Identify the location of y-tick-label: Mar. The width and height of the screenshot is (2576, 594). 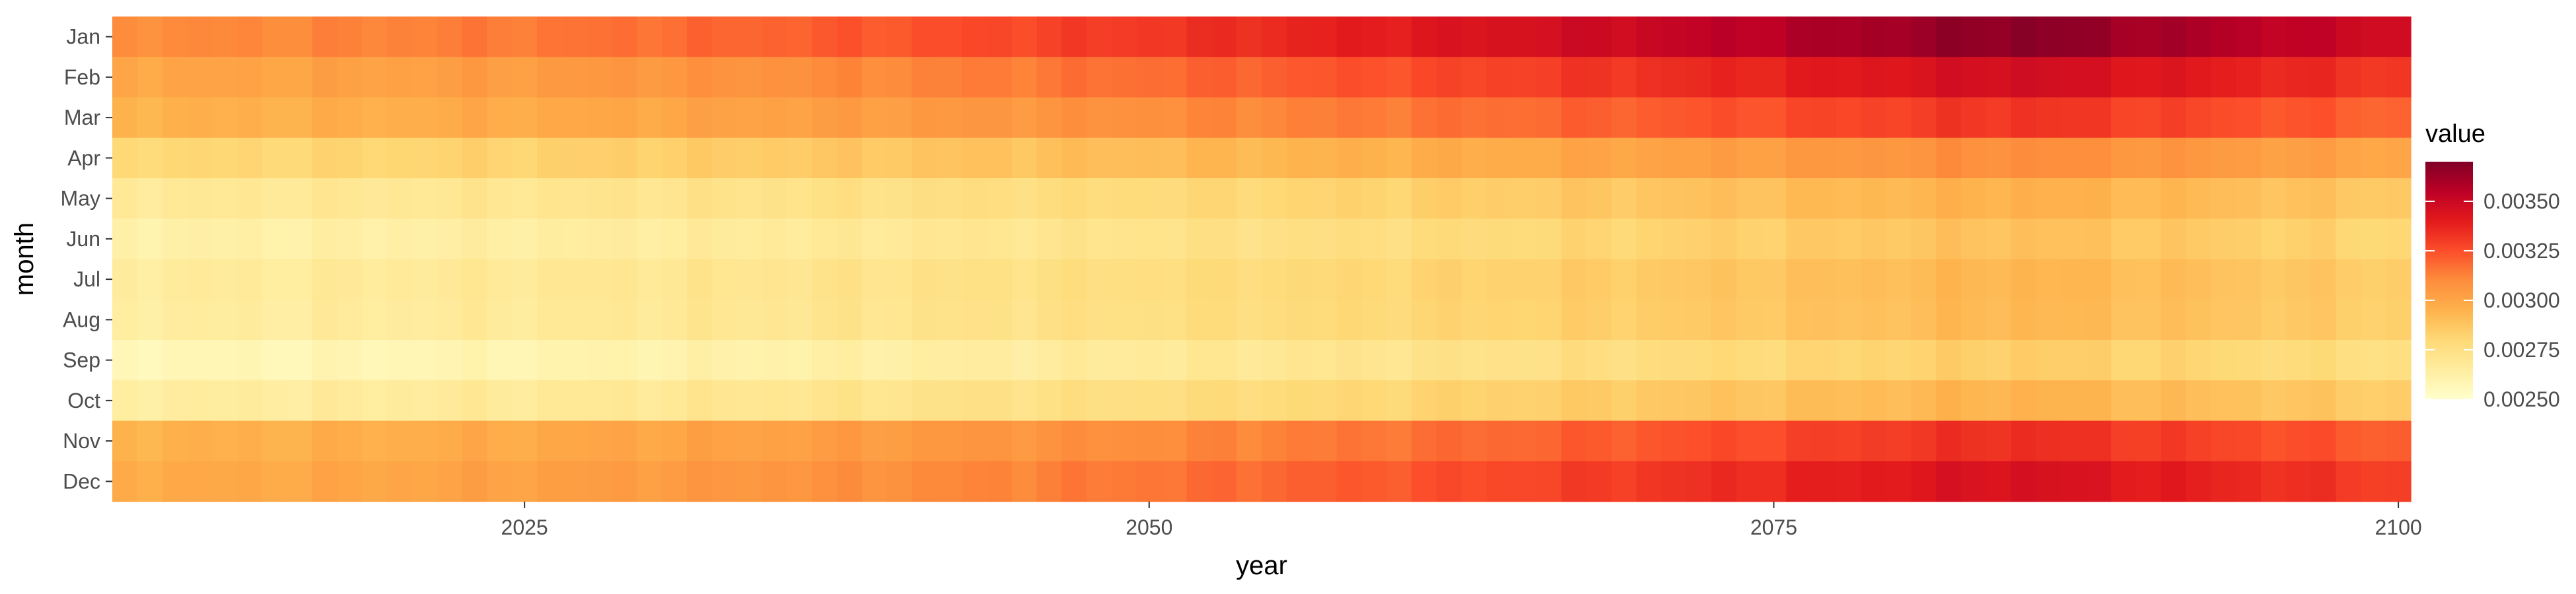
(82, 117).